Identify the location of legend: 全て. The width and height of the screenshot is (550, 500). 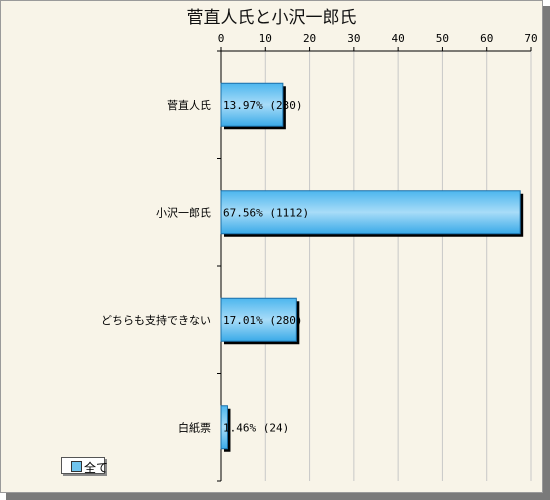
(85, 466).